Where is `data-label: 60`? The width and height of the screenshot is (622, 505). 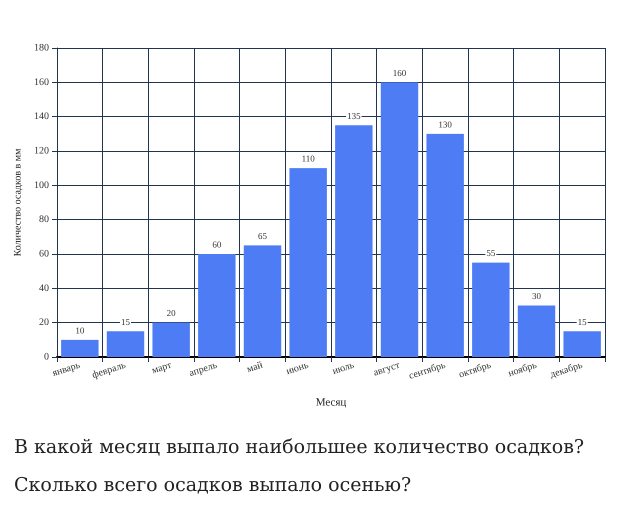 data-label: 60 is located at coordinates (217, 245).